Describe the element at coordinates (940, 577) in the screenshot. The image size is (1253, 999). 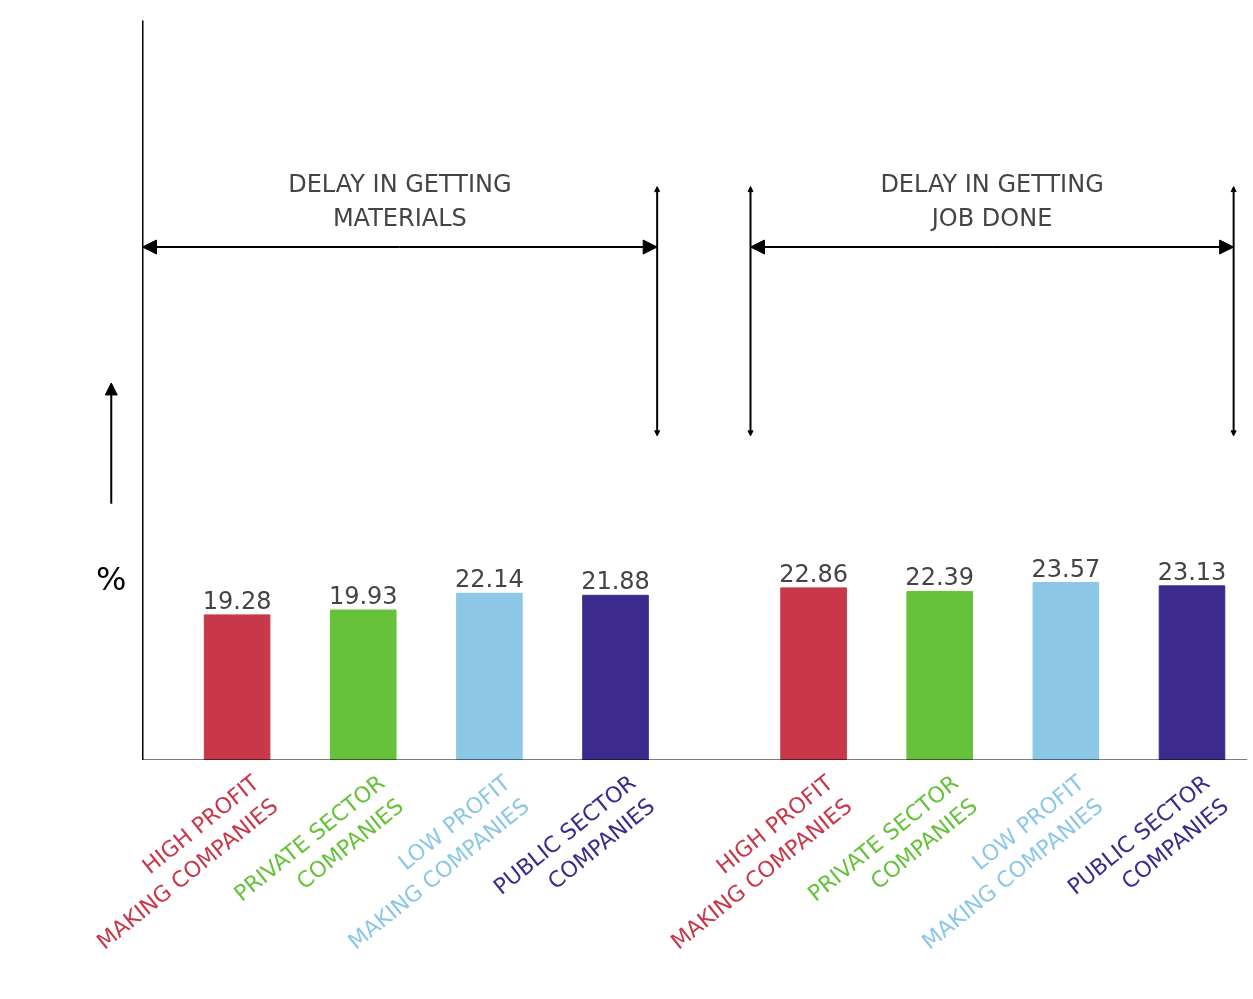
I see `data-label: 22.39` at that location.